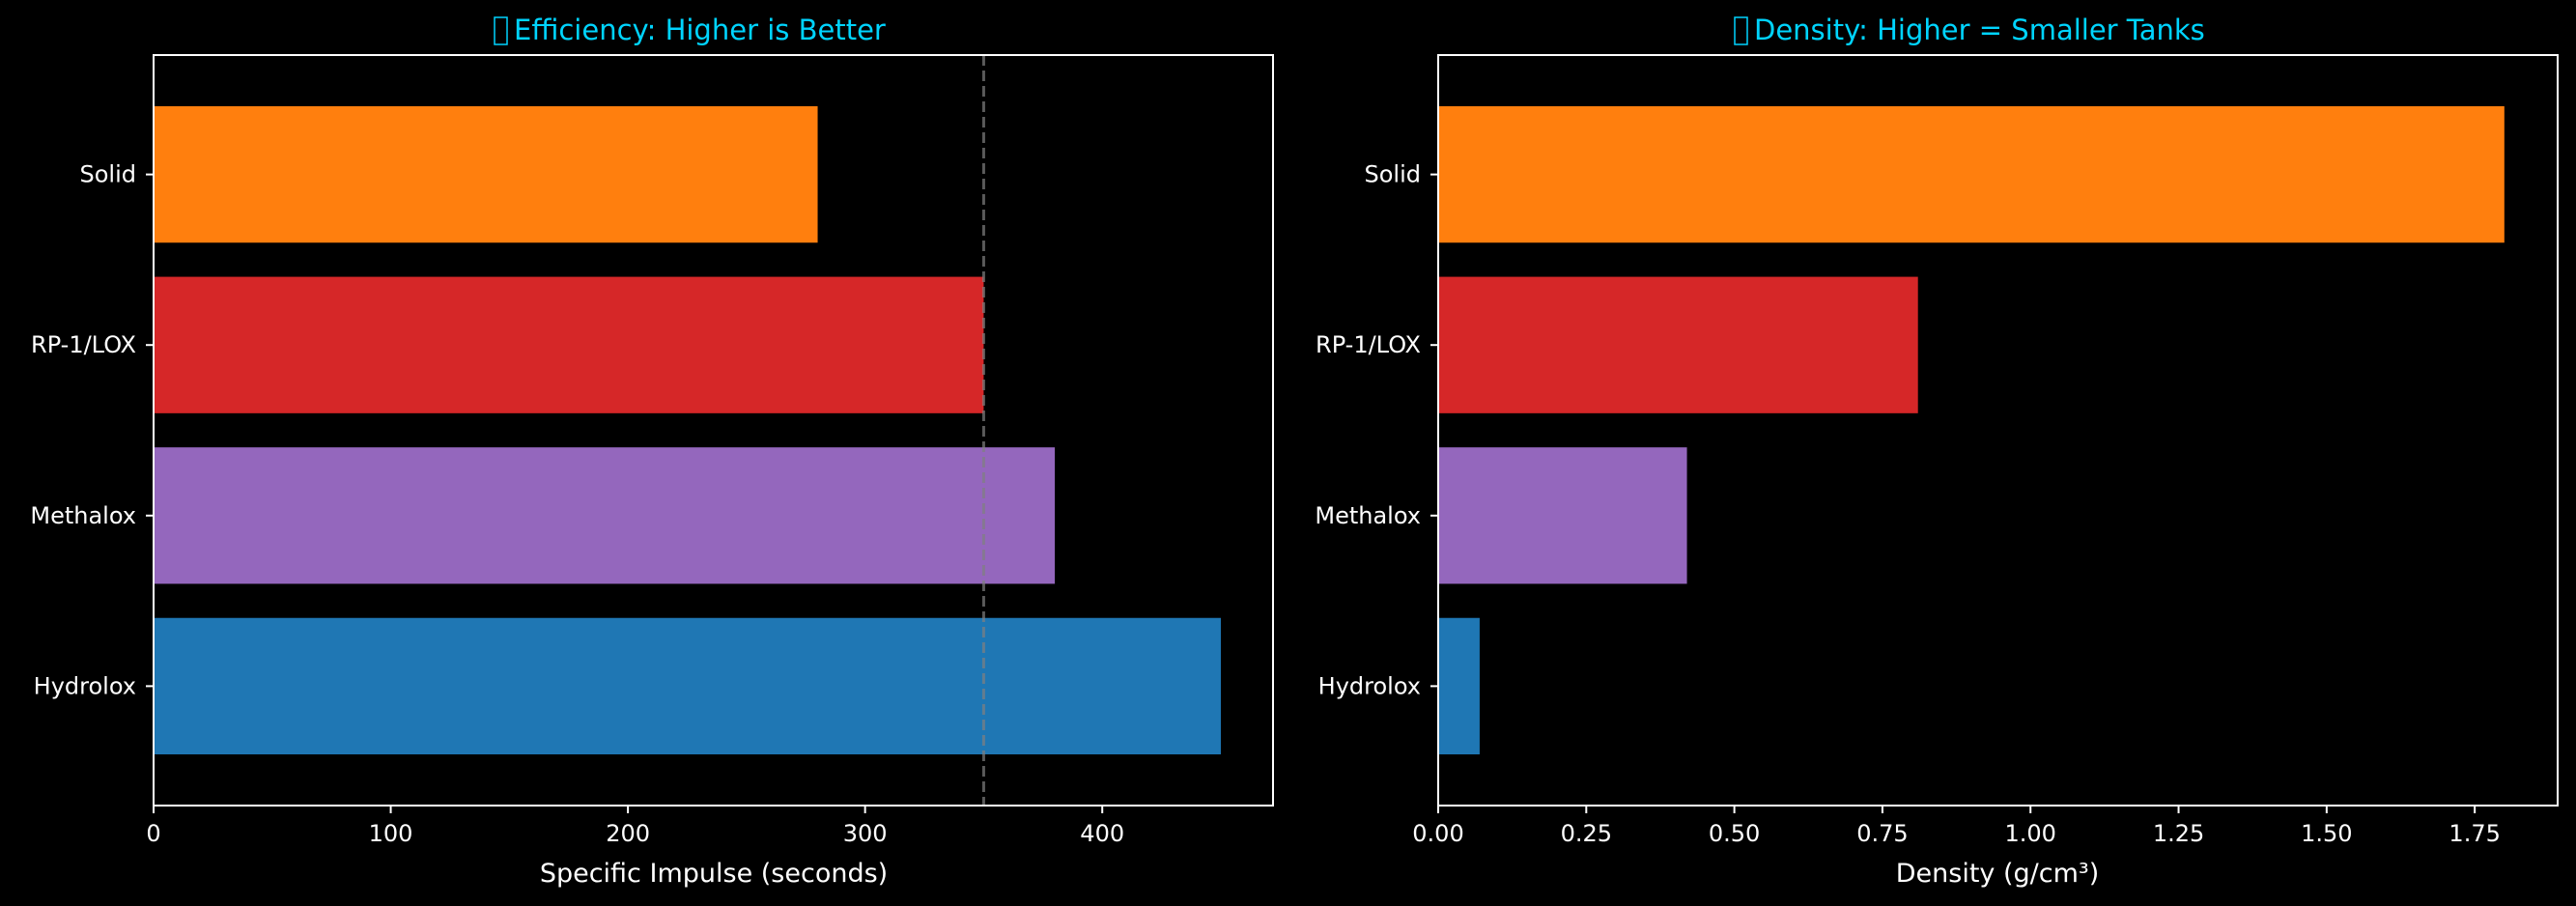 Image resolution: width=2576 pixels, height=906 pixels. What do you see at coordinates (628, 833) in the screenshot?
I see `x-tick-label: 200` at bounding box center [628, 833].